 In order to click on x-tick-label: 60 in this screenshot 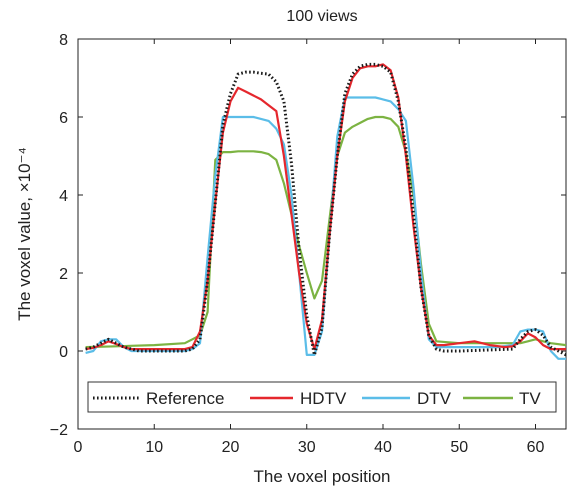, I will do `click(536, 447)`.